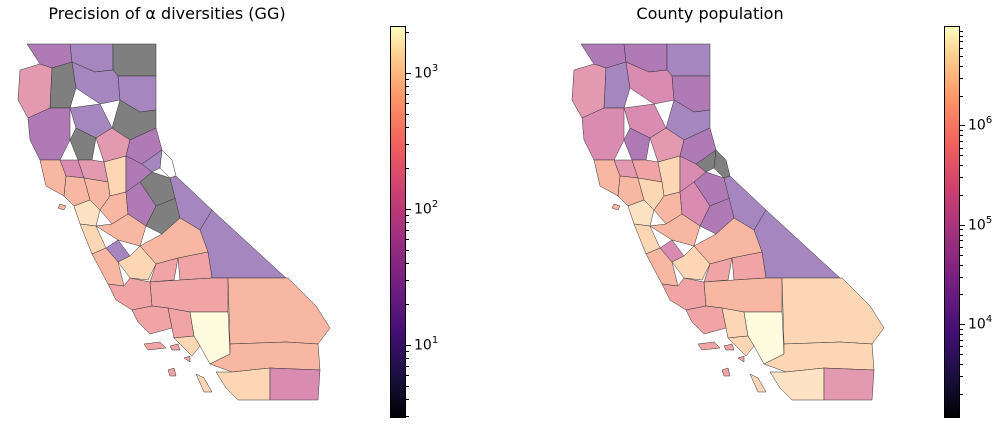  I want to click on colorbar-tick-label: 10², so click(426, 208).